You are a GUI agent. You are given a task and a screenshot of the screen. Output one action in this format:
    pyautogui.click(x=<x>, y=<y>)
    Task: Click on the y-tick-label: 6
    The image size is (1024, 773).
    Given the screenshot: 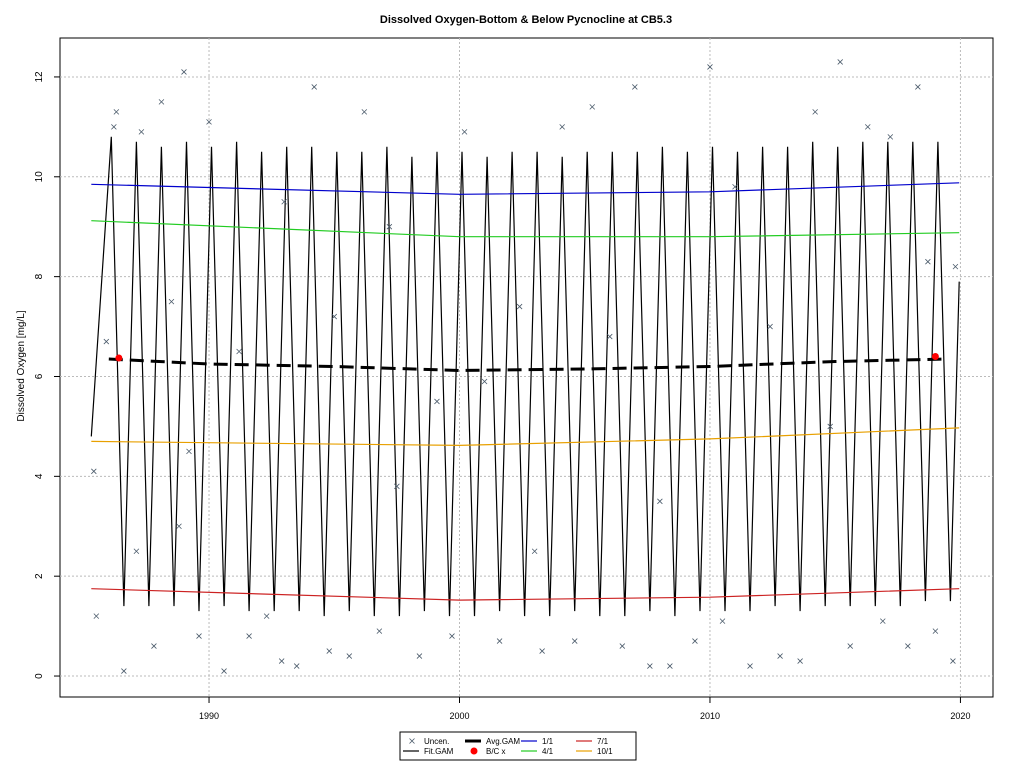 What is the action you would take?
    pyautogui.click(x=39, y=376)
    